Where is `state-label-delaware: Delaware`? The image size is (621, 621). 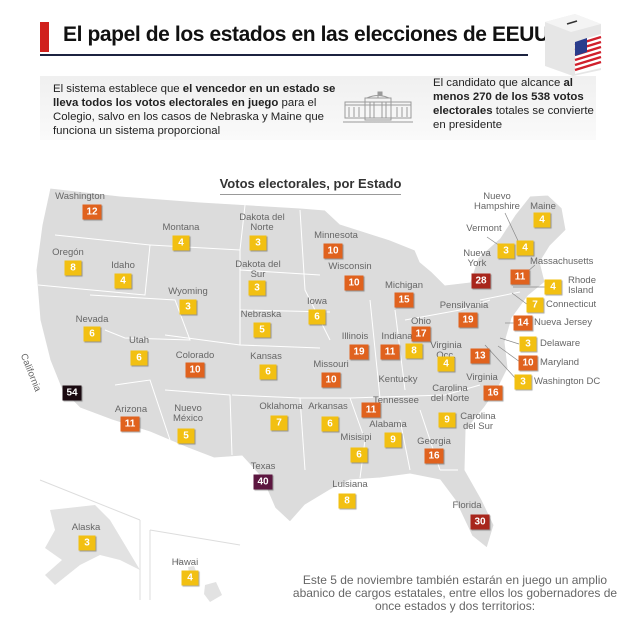
state-label-delaware: Delaware is located at coordinates (560, 343).